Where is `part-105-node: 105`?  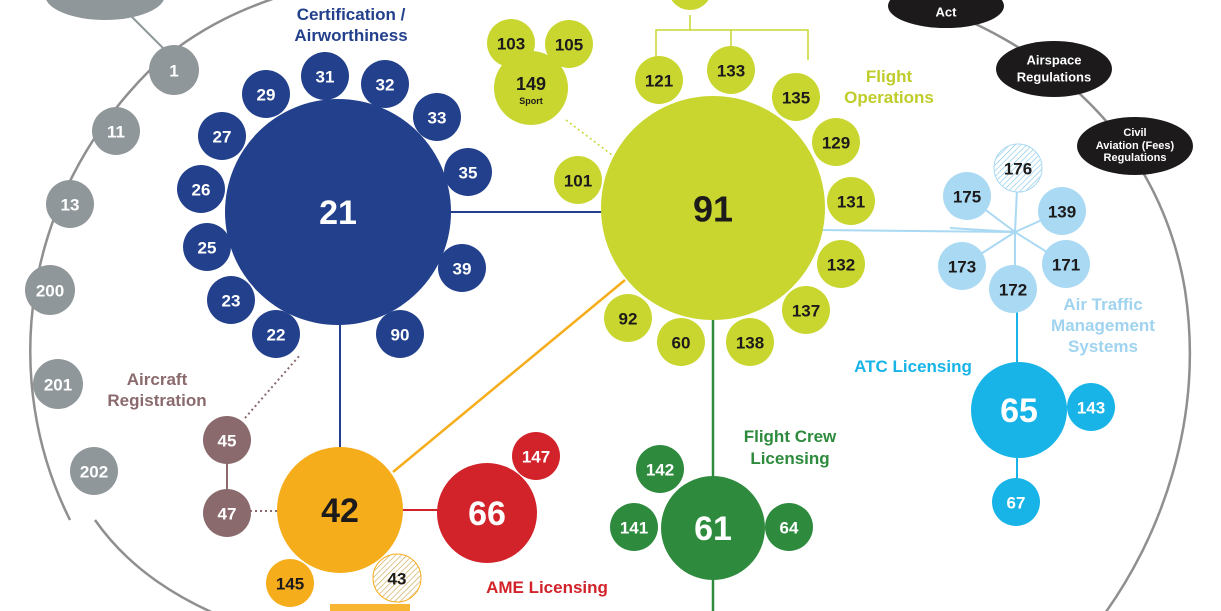
part-105-node: 105 is located at coordinates (569, 44).